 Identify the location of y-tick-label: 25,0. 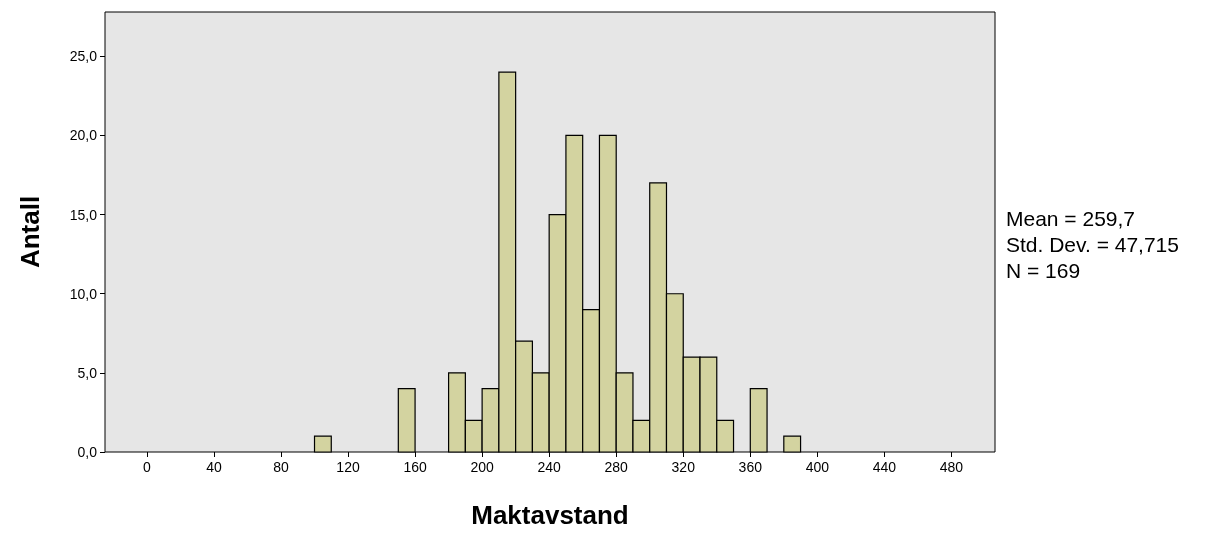
(83, 56).